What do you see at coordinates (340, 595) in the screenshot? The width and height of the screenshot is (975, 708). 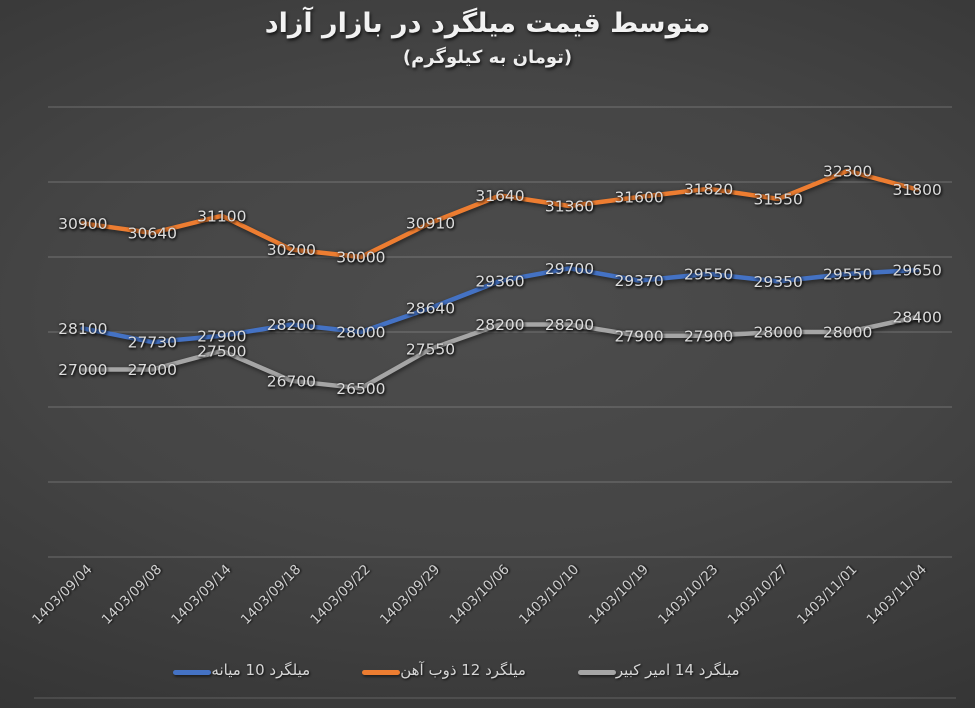 I see `x-axis-label-4: 1403/09/22` at bounding box center [340, 595].